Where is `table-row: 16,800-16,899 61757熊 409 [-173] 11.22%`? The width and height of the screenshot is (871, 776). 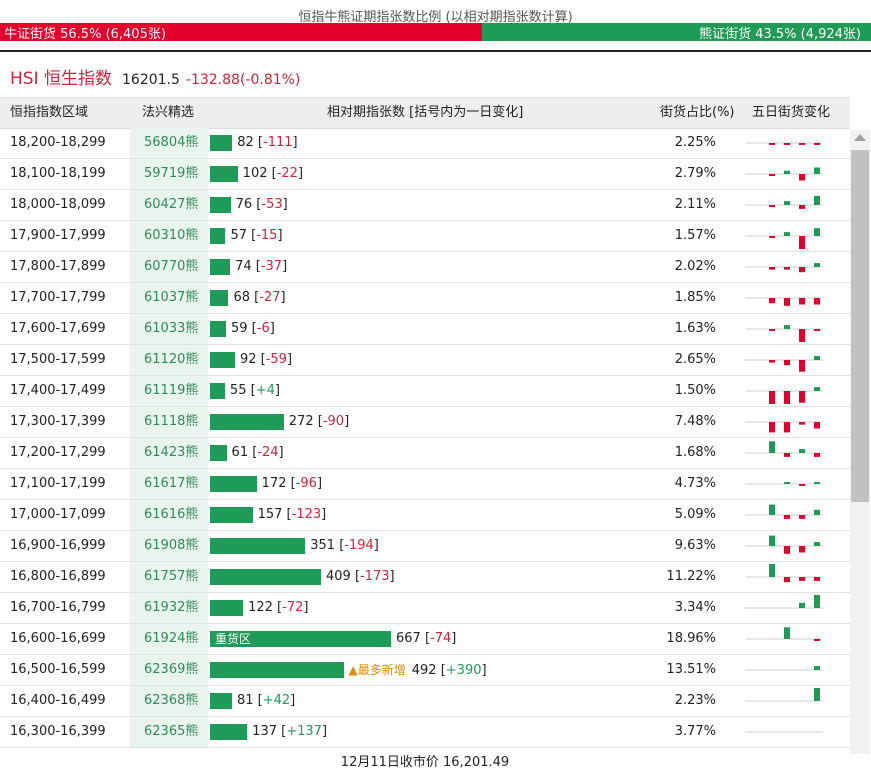
table-row: 16,800-16,899 61757熊 409 [-173] 11.22% is located at coordinates (425, 577).